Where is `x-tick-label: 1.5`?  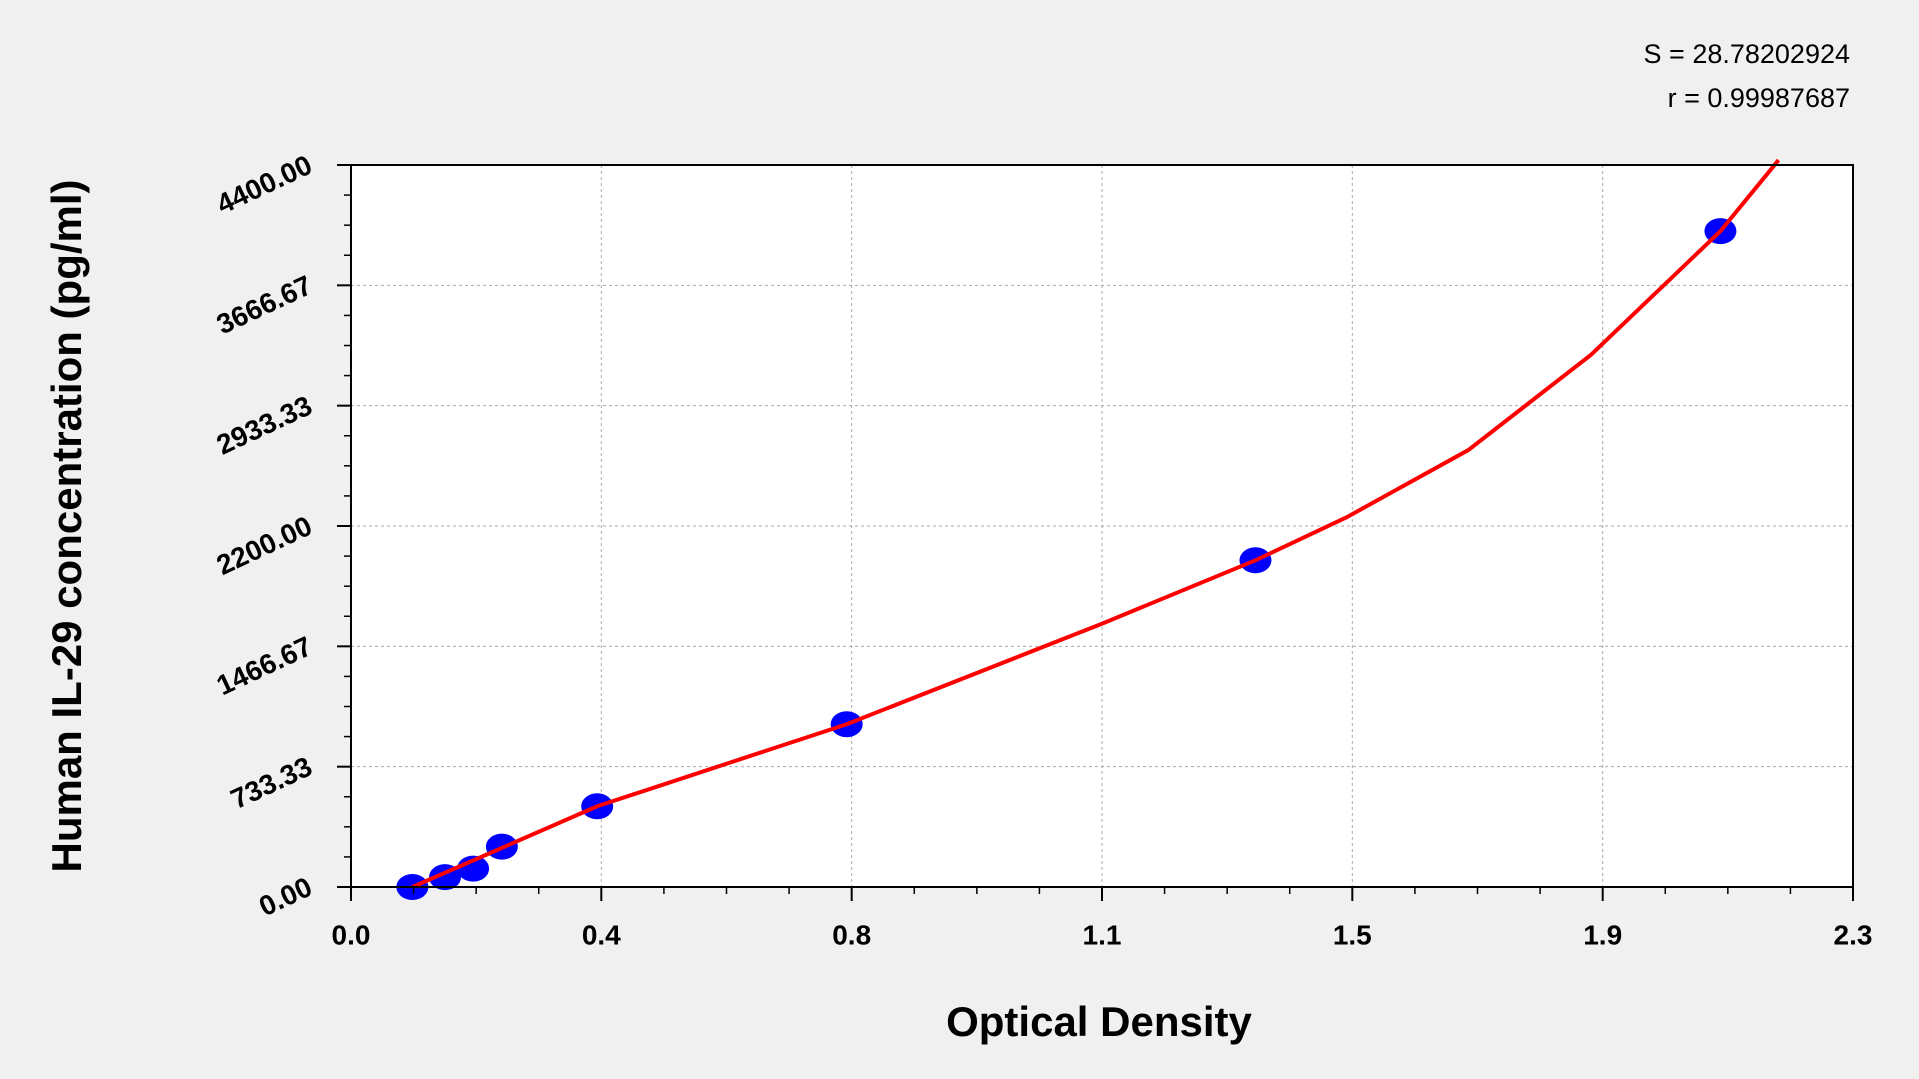
x-tick-label: 1.5 is located at coordinates (1352, 934).